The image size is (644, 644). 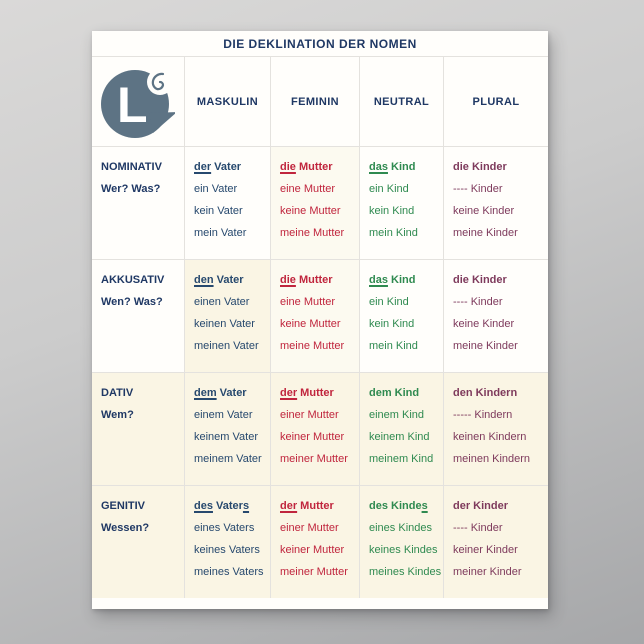 I want to click on column-header-plural: PLURAL, so click(x=495, y=101).